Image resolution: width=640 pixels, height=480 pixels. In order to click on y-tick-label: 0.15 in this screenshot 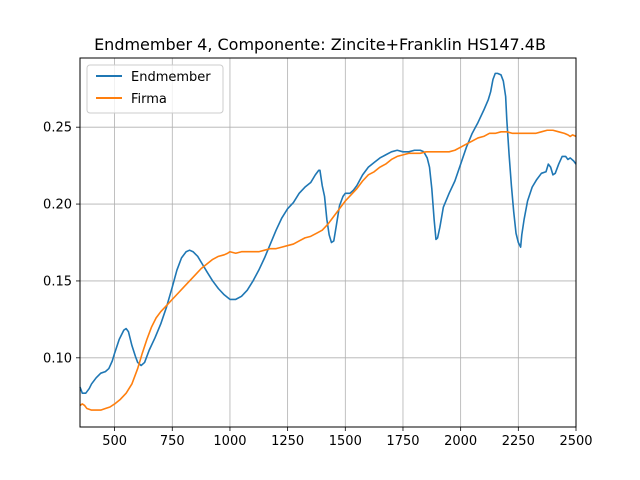, I will do `click(57, 281)`.